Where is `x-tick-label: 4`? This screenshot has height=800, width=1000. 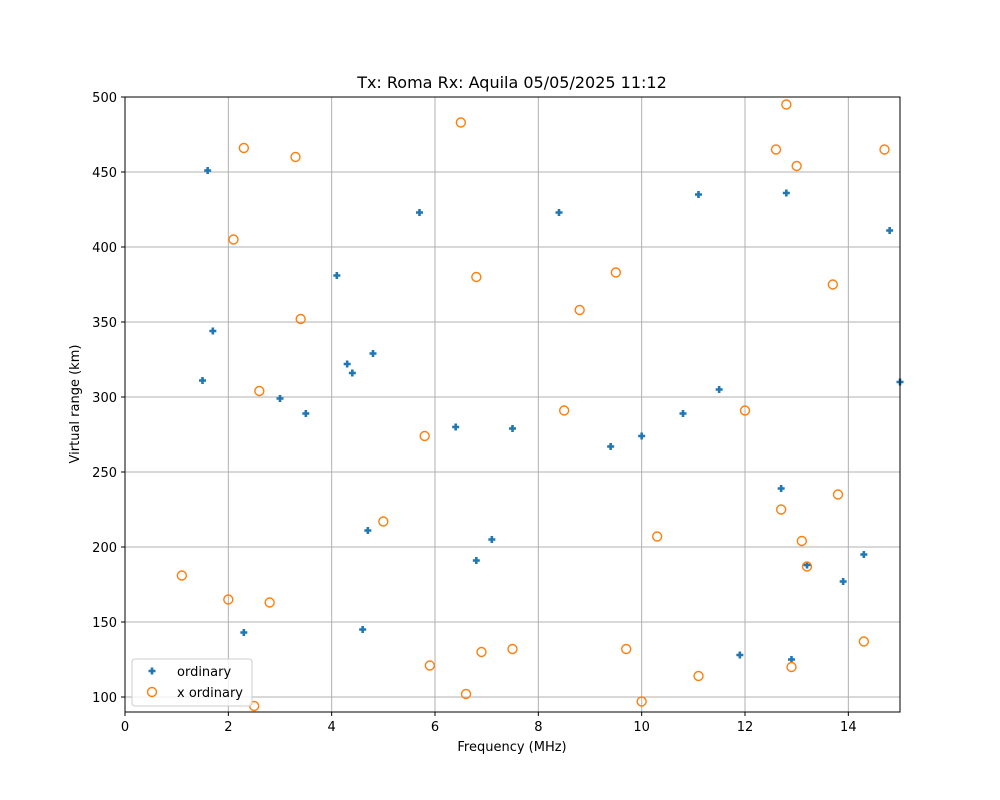 x-tick-label: 4 is located at coordinates (332, 727).